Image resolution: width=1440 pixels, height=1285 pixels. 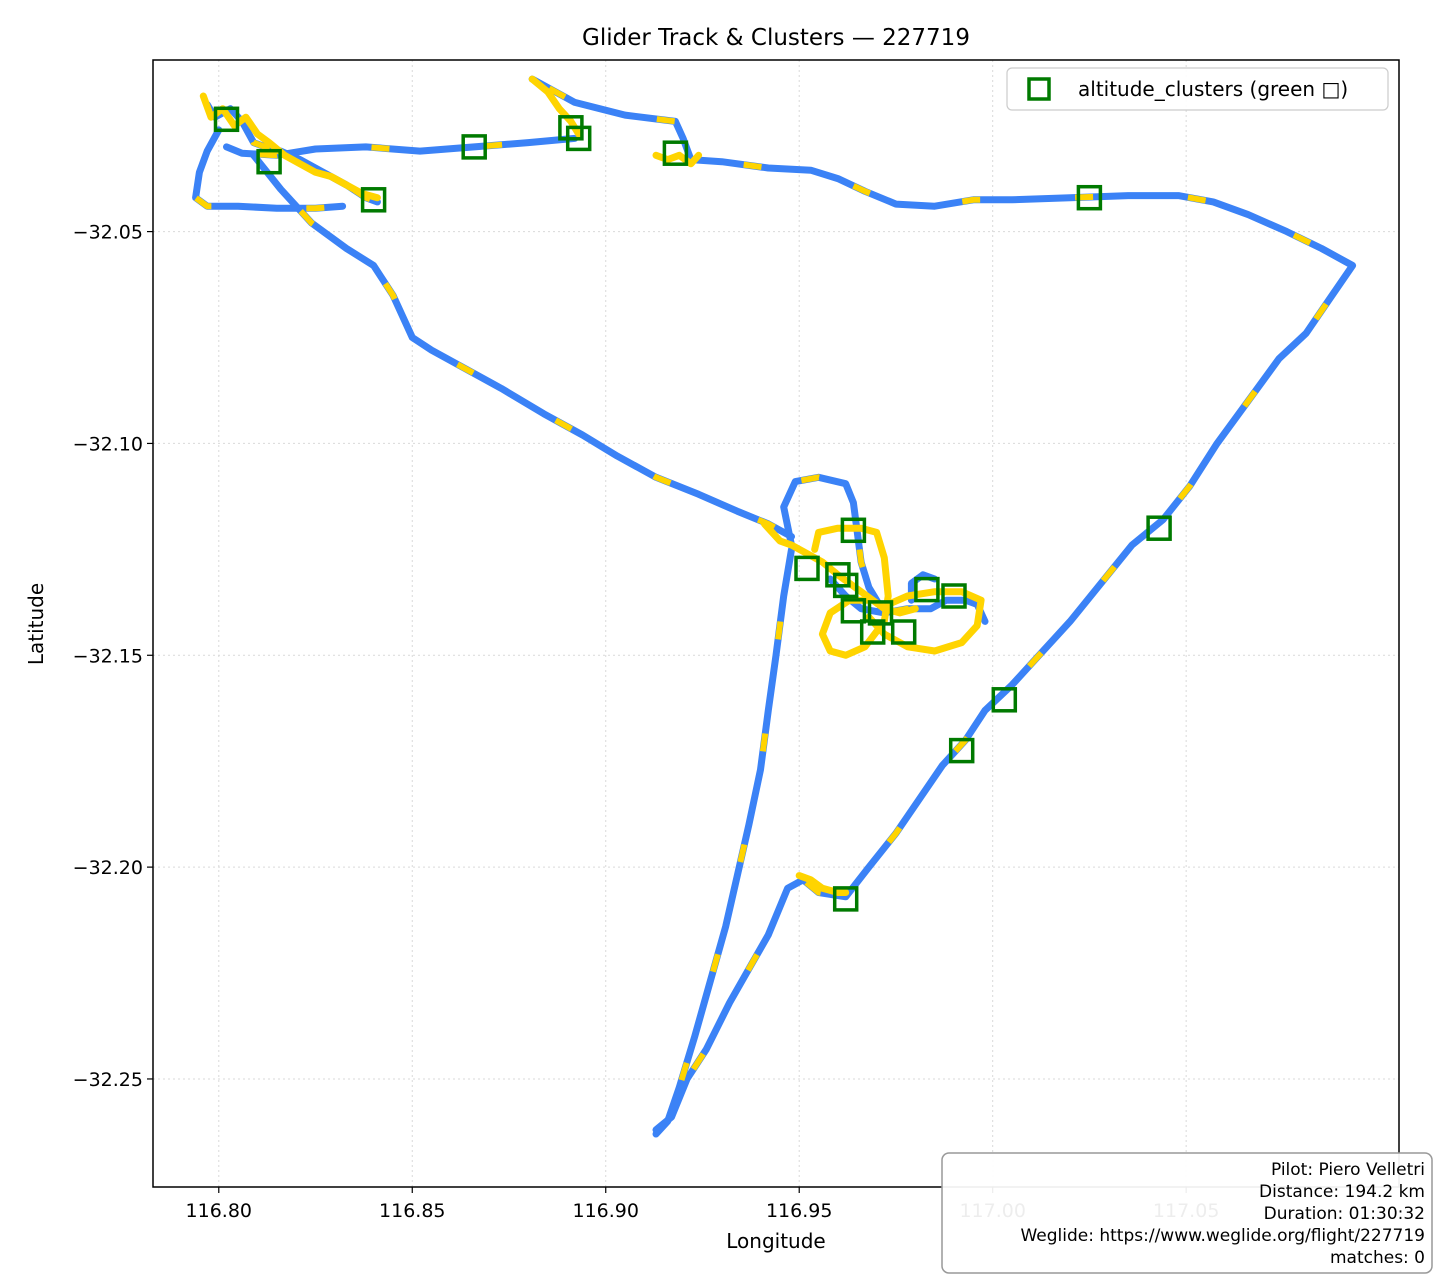 What do you see at coordinates (412, 1211) in the screenshot?
I see `x-tick-label: 116.85` at bounding box center [412, 1211].